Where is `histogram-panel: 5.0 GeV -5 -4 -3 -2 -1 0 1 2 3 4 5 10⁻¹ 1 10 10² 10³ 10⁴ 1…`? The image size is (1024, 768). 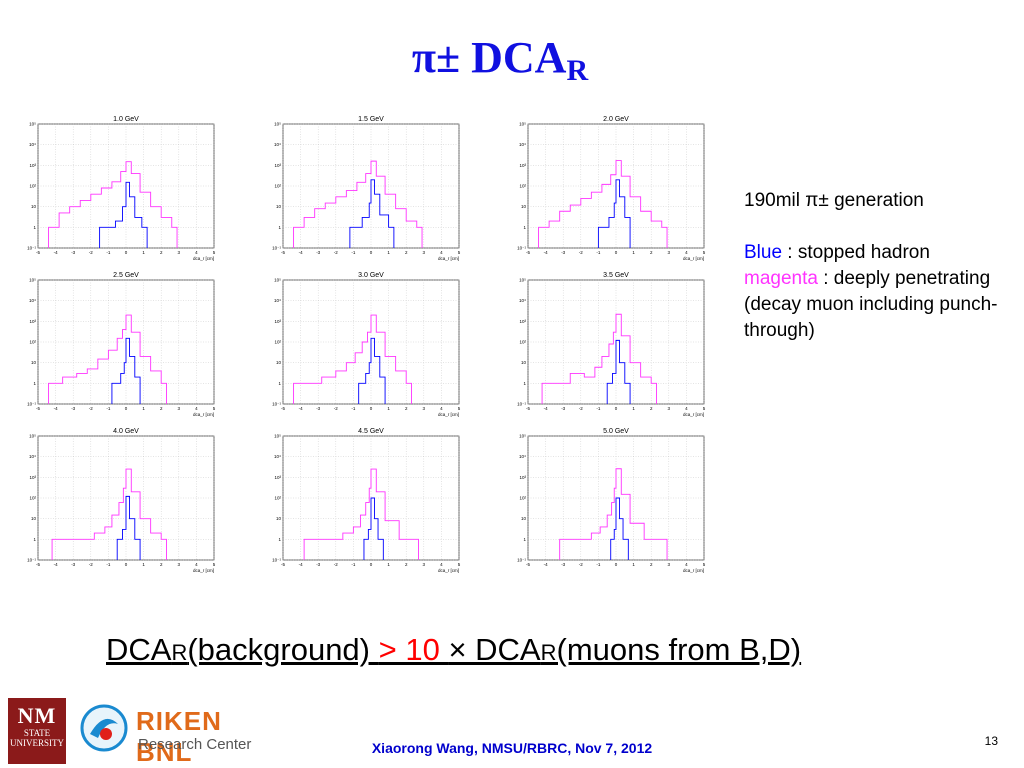
histogram-panel: 5.0 GeV -5 -4 -3 -2 -1 0 1 2 3 4 5 10⁻¹ 1 10 10² 10³ 10⁴ 1… is located at coordinates (610, 504).